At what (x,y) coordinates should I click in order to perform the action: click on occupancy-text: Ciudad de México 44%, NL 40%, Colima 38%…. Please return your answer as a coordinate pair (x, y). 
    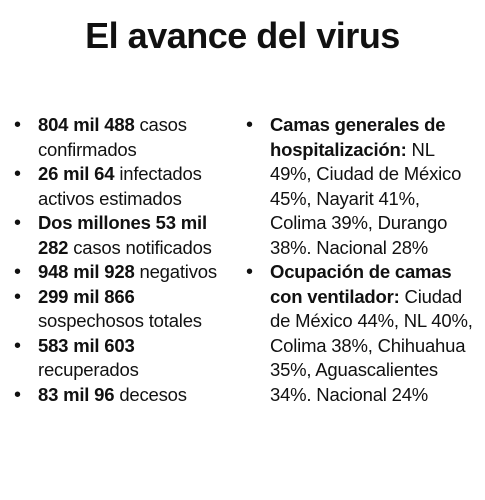
    Looking at the image, I should click on (371, 345).